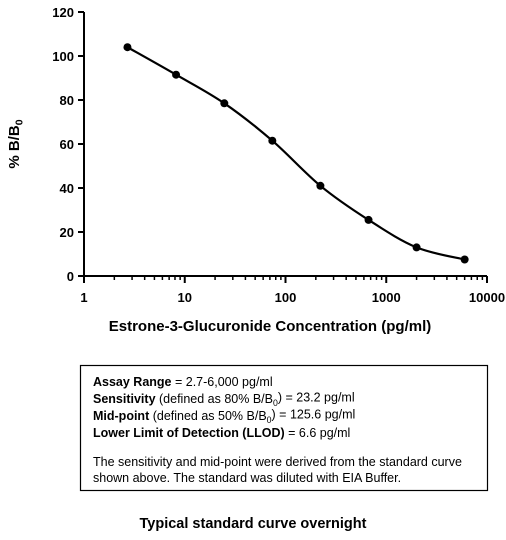 This screenshot has height=540, width=506. What do you see at coordinates (124, 399) in the screenshot?
I see `text-segment: Sensitivity` at bounding box center [124, 399].